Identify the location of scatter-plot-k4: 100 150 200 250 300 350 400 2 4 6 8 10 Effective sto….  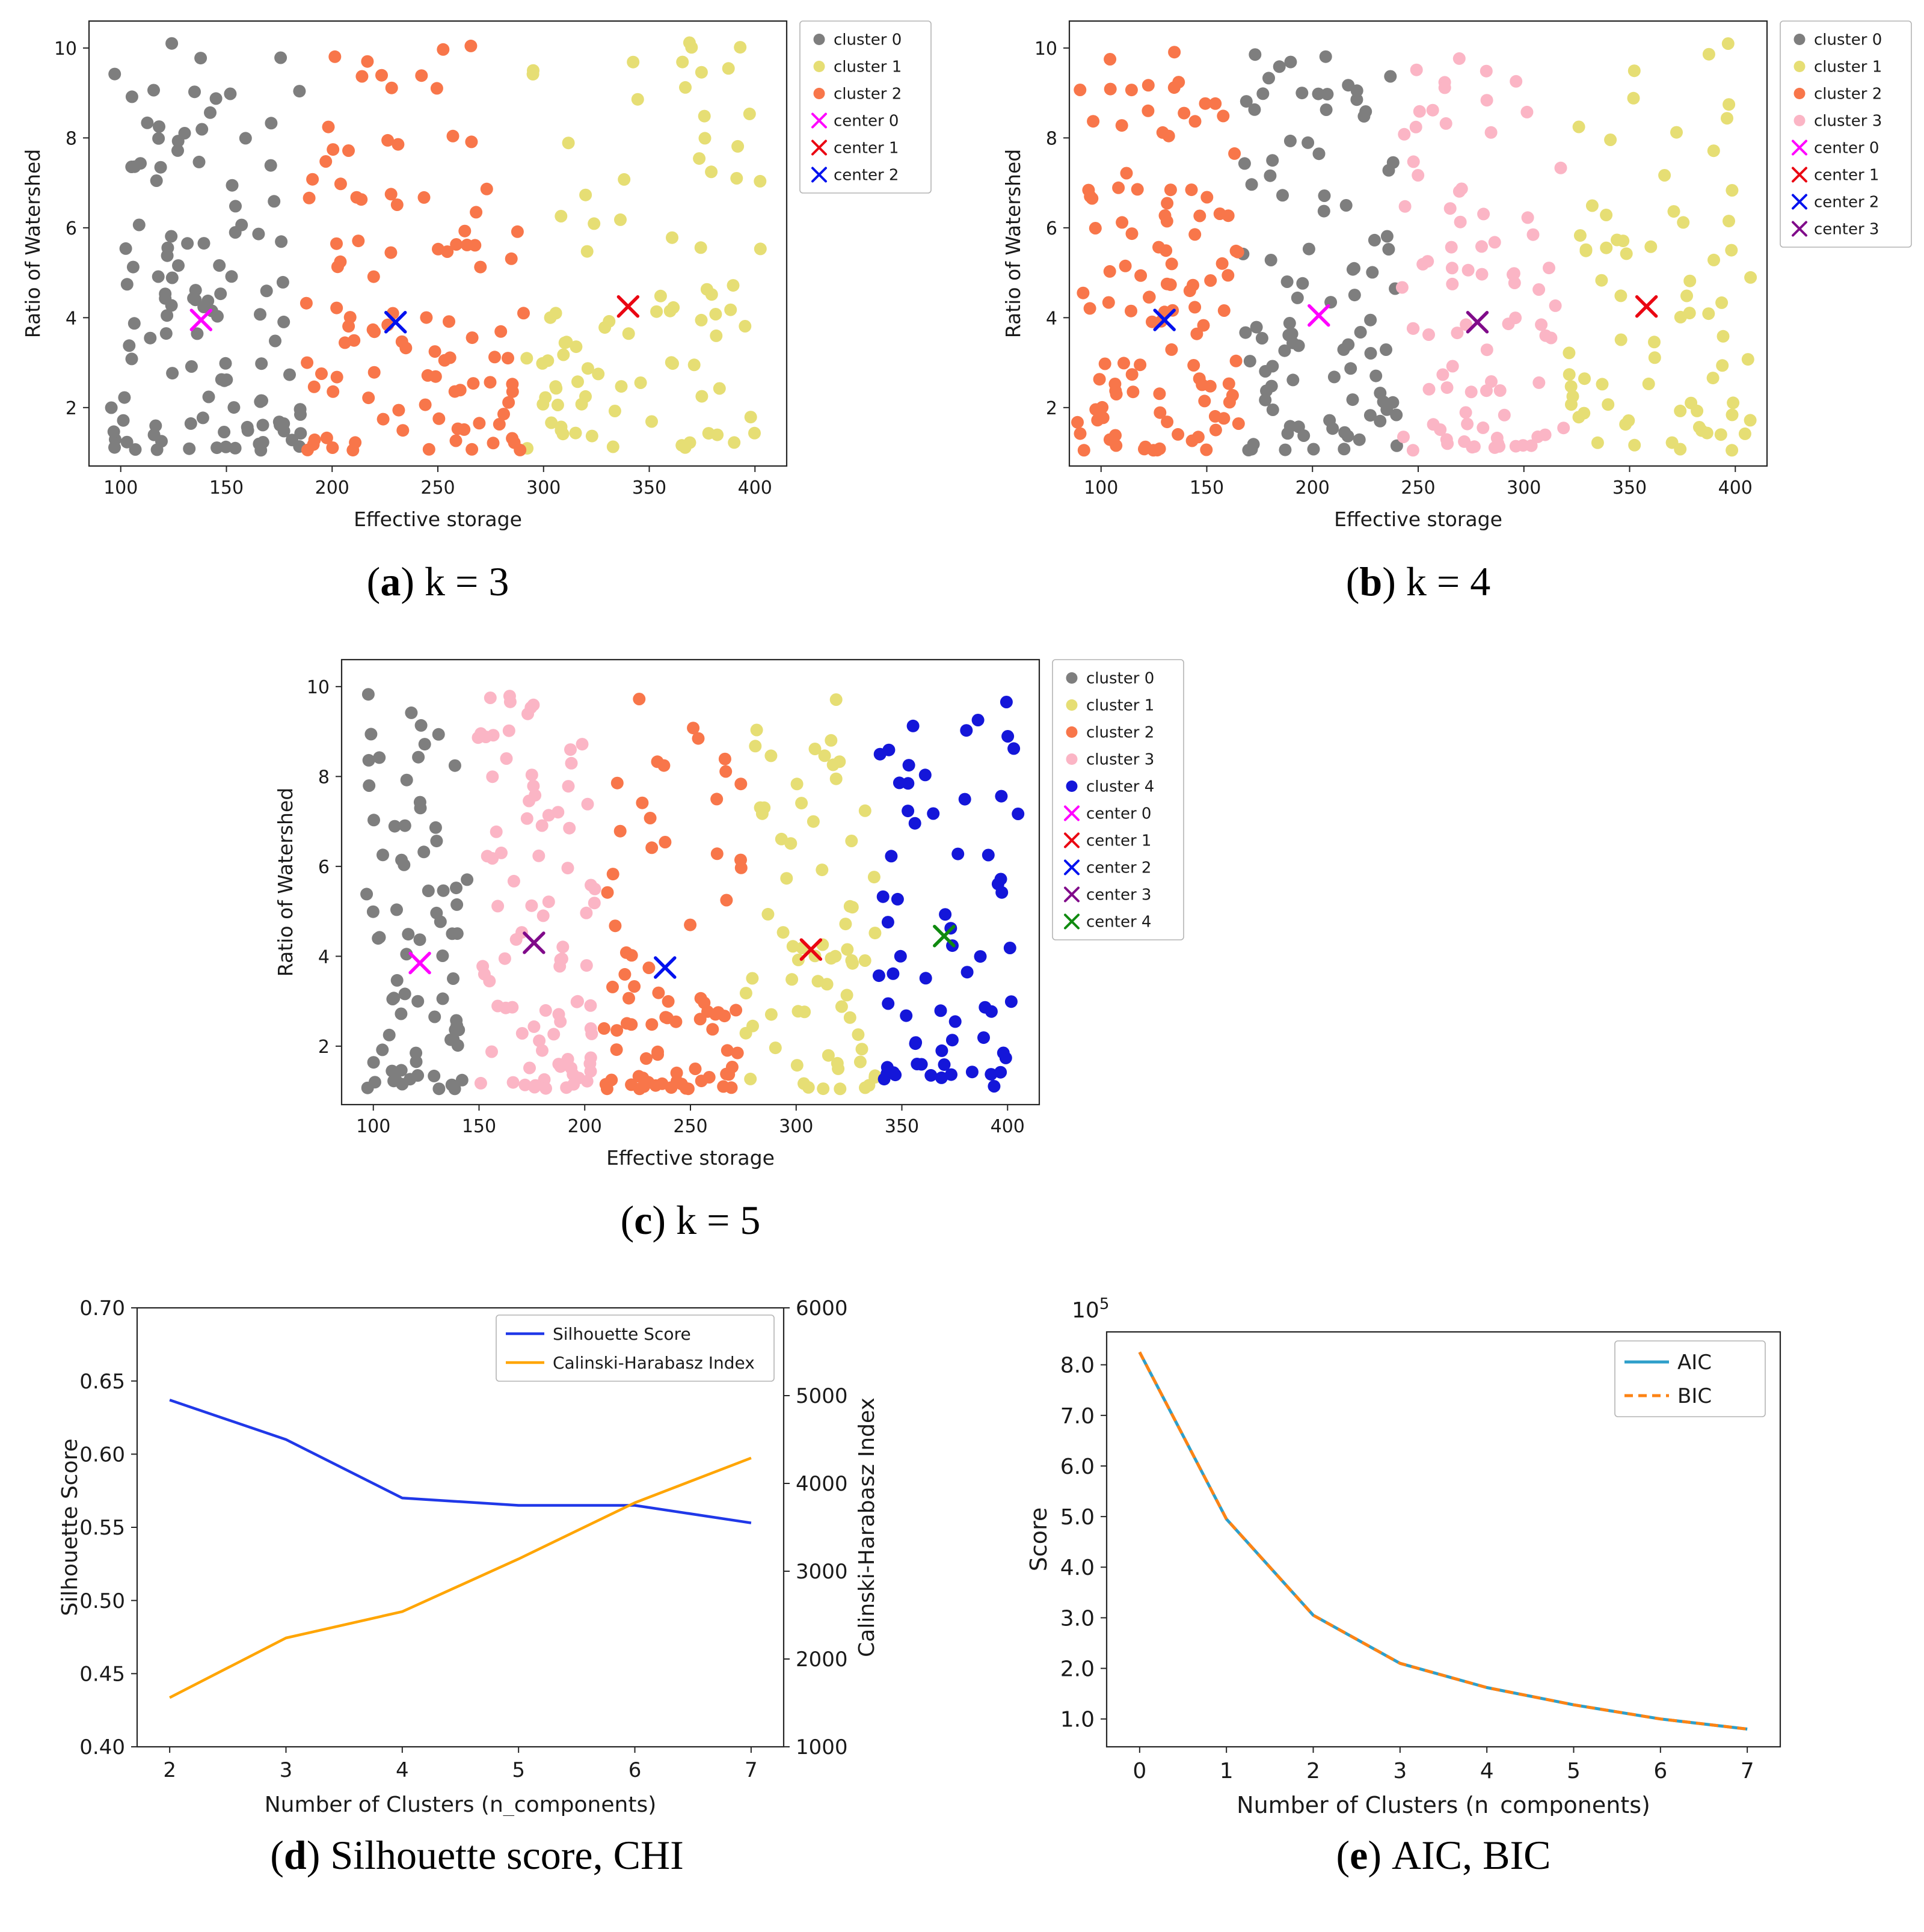
(1454, 274).